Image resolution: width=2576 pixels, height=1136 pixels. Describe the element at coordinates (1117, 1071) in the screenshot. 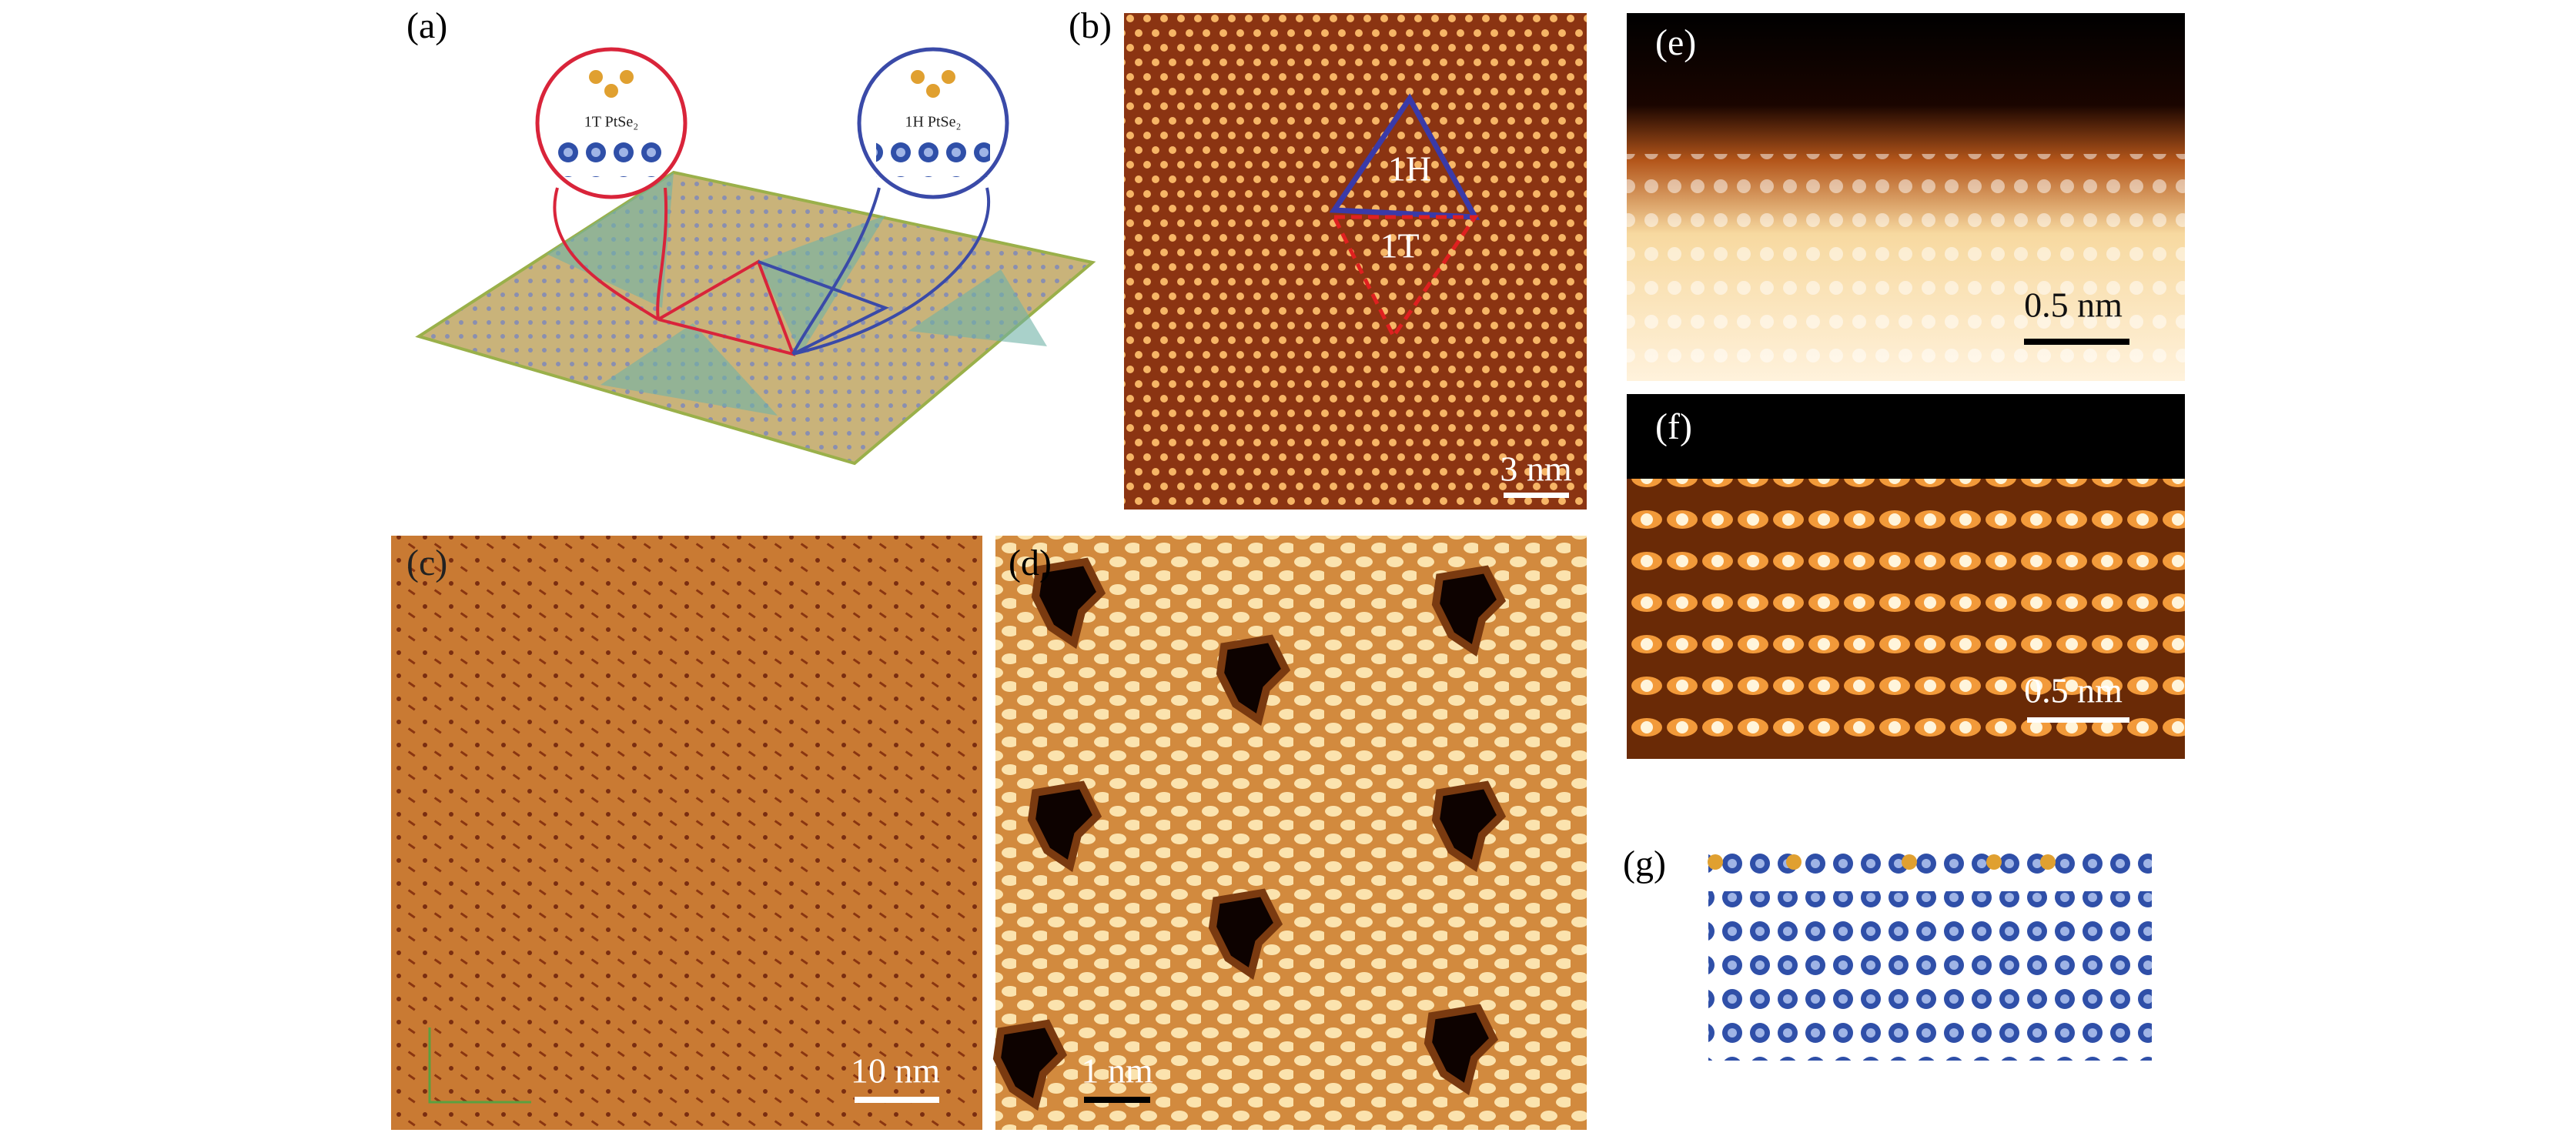

I see `scale-bar-label: 1 nm` at that location.